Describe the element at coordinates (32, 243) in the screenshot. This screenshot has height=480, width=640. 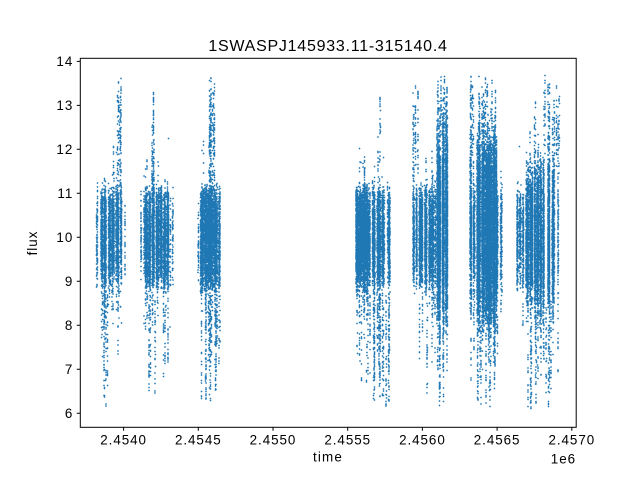
I see `svg-text: flux` at that location.